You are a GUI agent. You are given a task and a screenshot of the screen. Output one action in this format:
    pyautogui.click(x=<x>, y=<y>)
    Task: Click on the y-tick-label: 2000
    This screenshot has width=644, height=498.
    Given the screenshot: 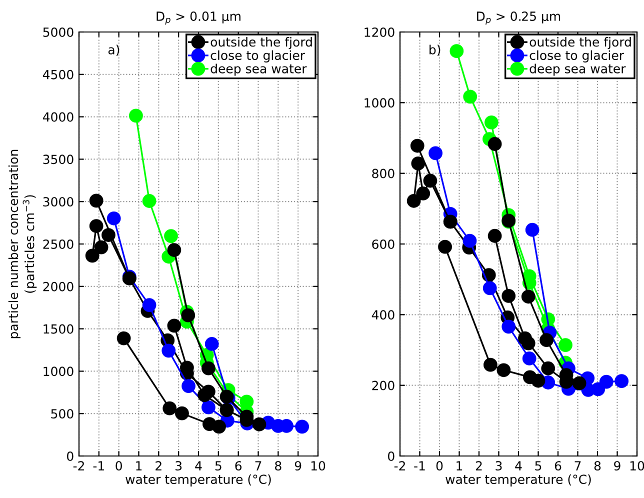 What is the action you would take?
    pyautogui.click(x=58, y=287)
    